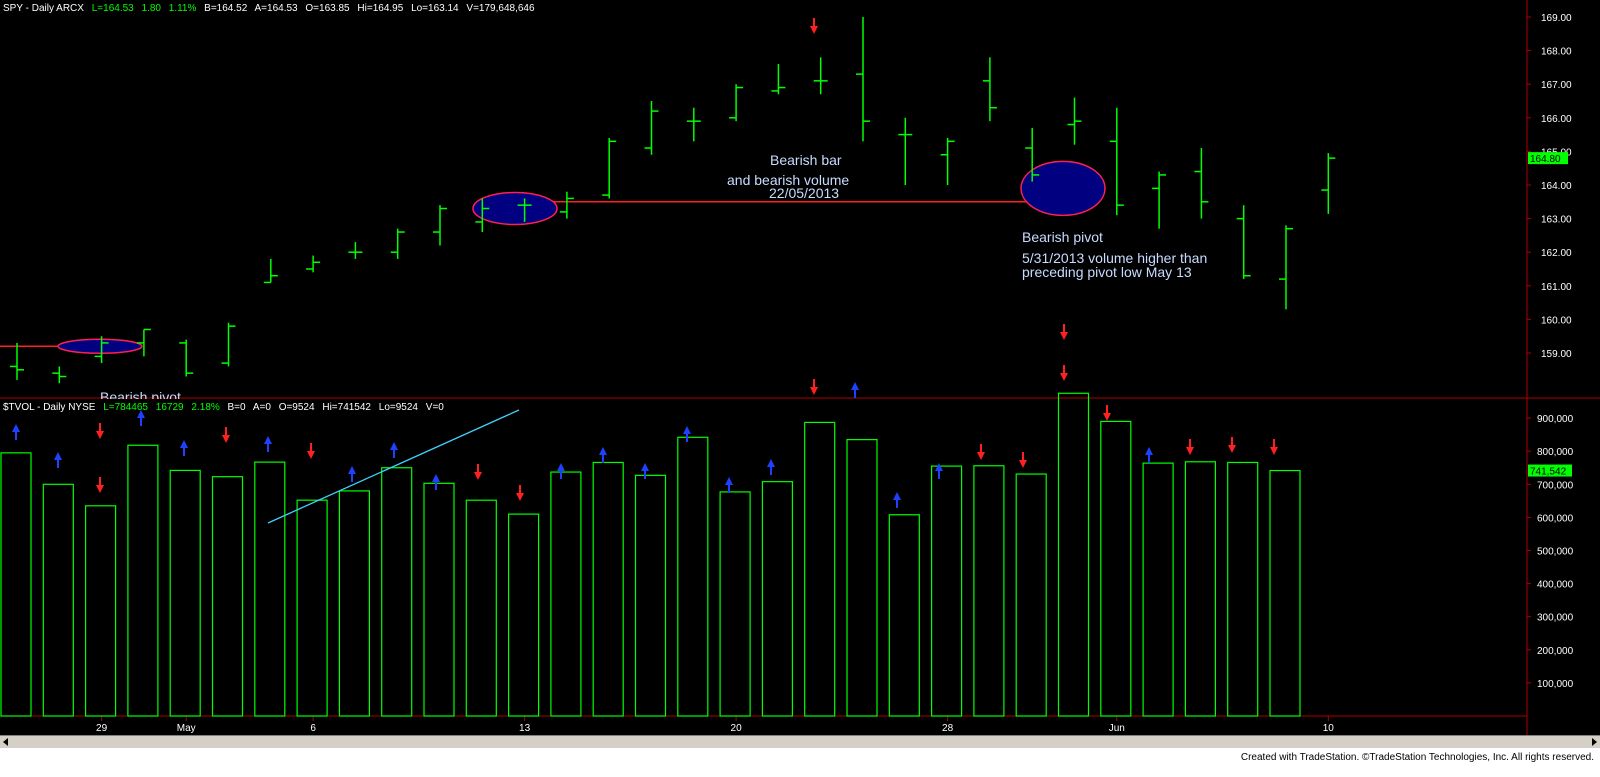 The image size is (1600, 777). What do you see at coordinates (1556, 320) in the screenshot?
I see `price-y-tick-label: 160.00` at bounding box center [1556, 320].